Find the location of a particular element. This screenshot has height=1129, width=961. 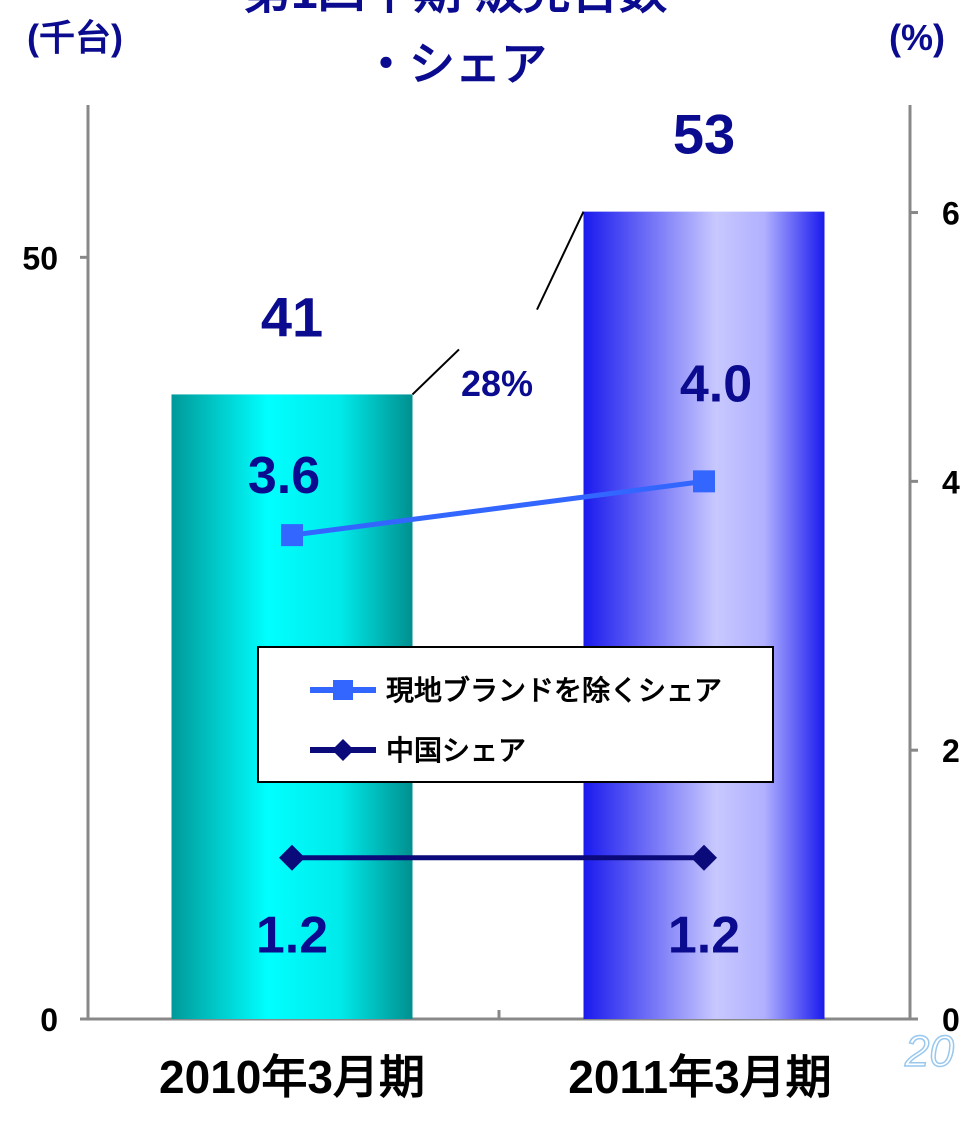

bar-value-label: 41 is located at coordinates (292, 316).